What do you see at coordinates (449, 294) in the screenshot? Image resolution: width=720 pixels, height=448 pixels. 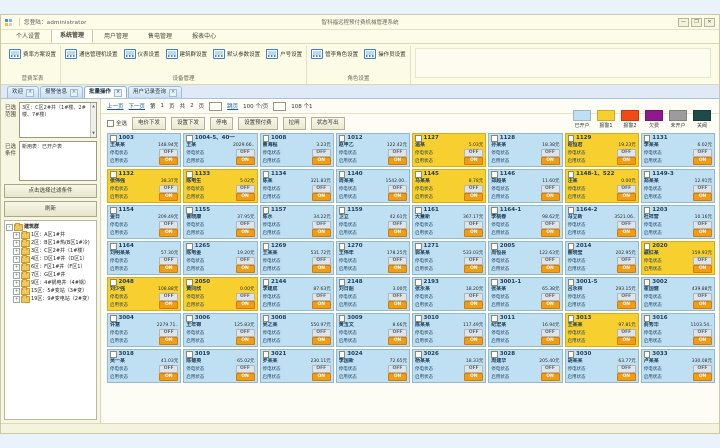 I see `meter-cell: 2193 张永某 18.20元 停电状态 OFF 启用状态 ON` at bounding box center [449, 294].